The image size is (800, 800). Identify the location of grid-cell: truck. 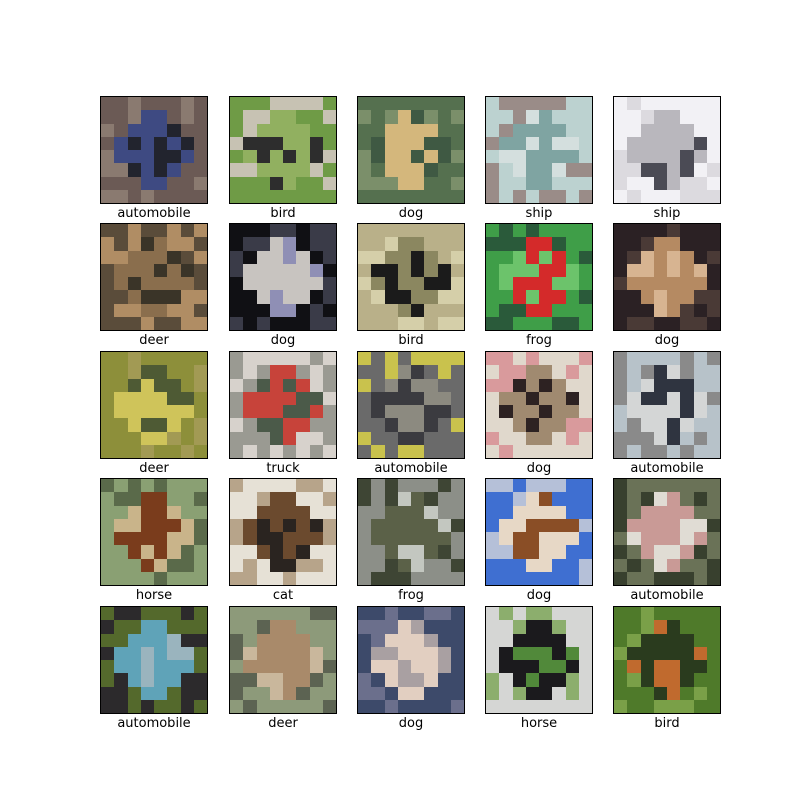
(283, 416).